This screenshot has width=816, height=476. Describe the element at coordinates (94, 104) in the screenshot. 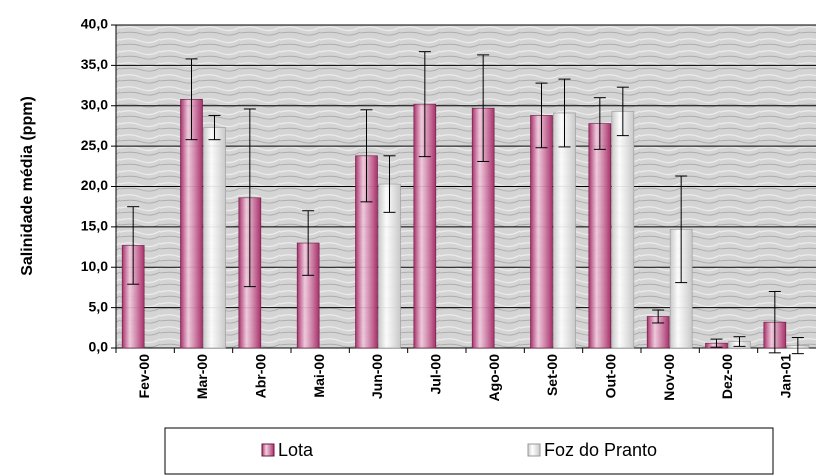

I see `y-tick-label: 30,0` at that location.